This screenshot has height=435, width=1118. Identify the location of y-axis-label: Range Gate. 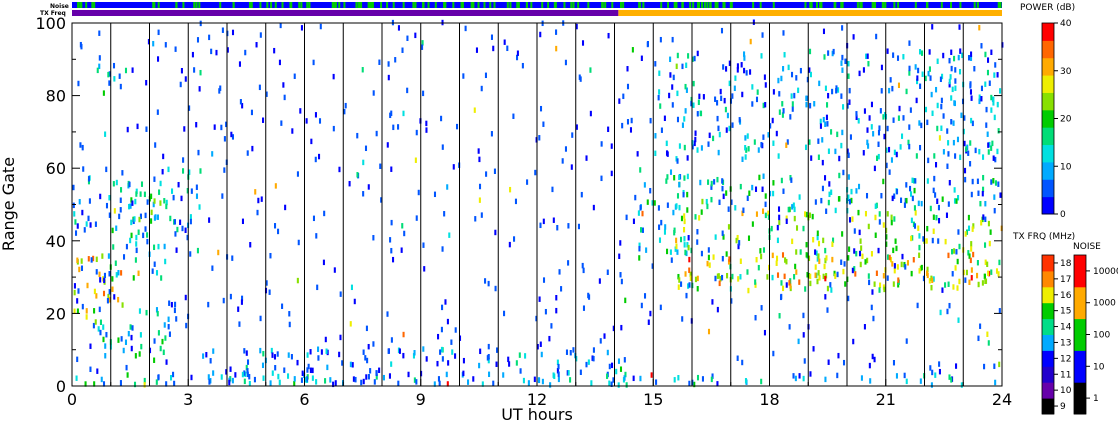
(9, 204).